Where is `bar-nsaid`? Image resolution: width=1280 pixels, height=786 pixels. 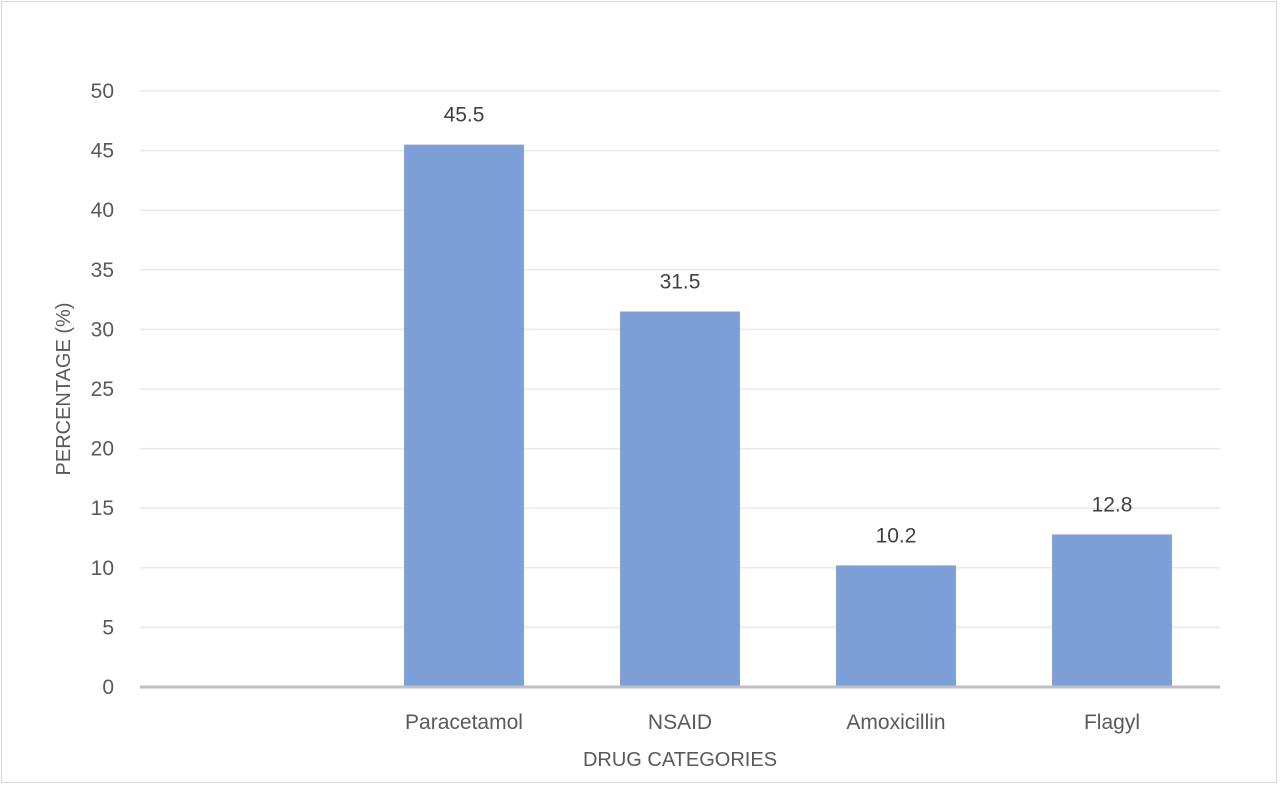
bar-nsaid is located at coordinates (680, 498).